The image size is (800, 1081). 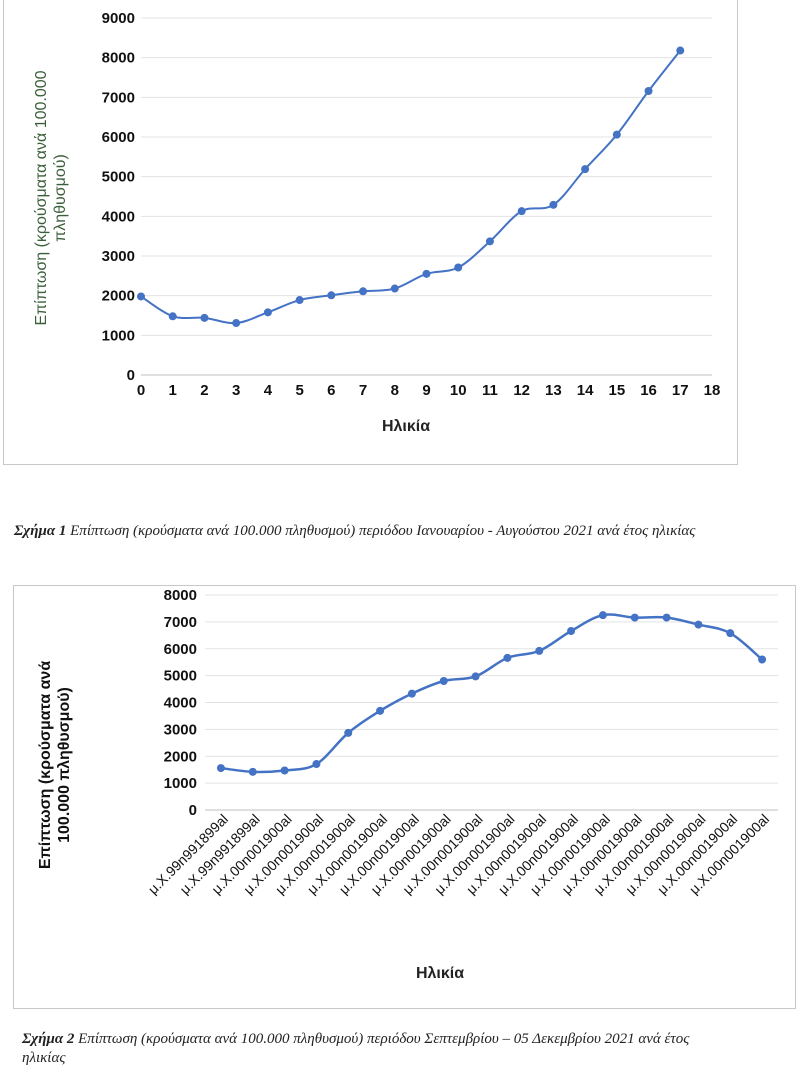 What do you see at coordinates (141, 390) in the screenshot?
I see `x-tick-label: 0` at bounding box center [141, 390].